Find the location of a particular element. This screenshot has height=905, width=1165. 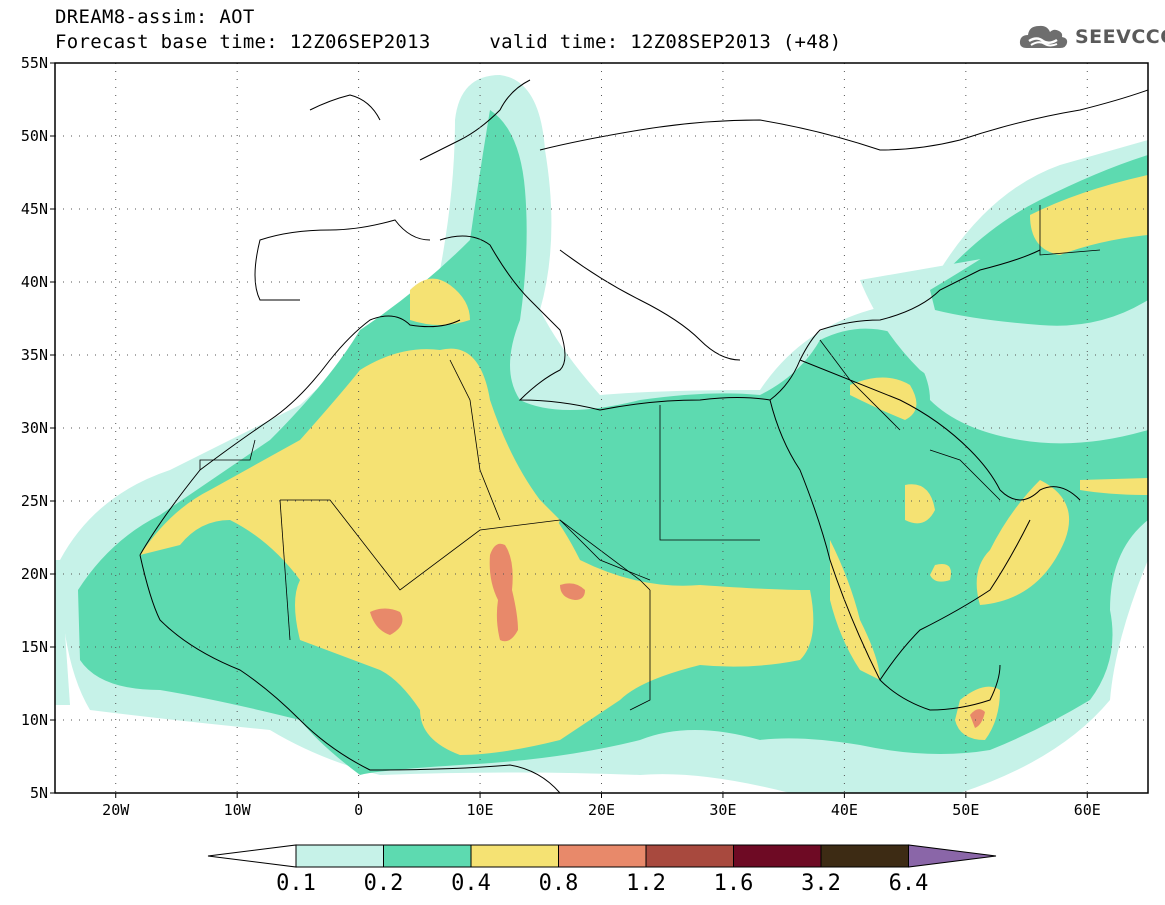

lat-label: 50N is located at coordinates (34, 136).